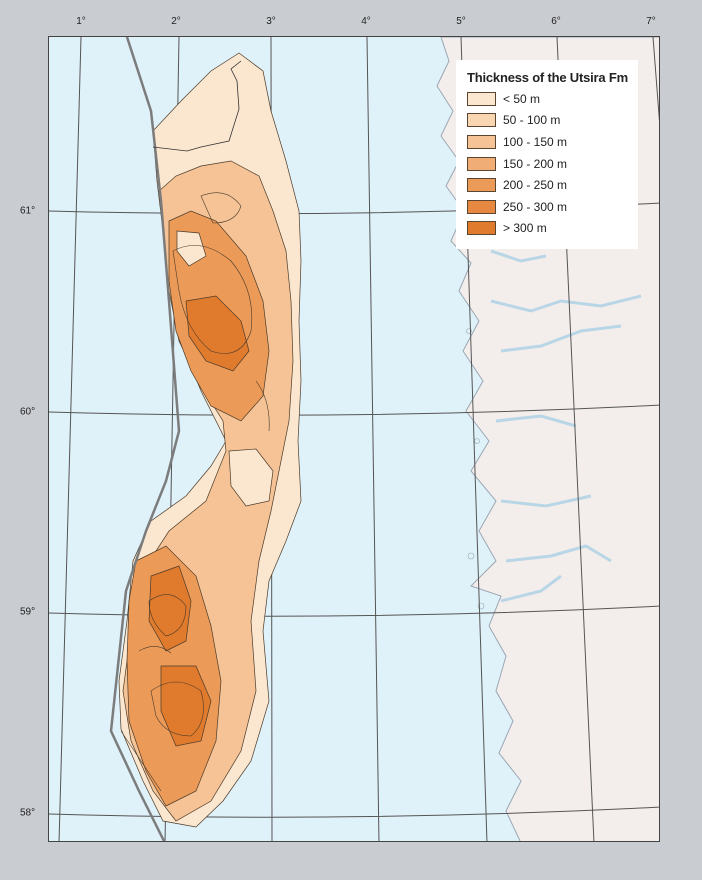 The height and width of the screenshot is (880, 702). What do you see at coordinates (28, 412) in the screenshot?
I see `latitude-label-60: 60°` at bounding box center [28, 412].